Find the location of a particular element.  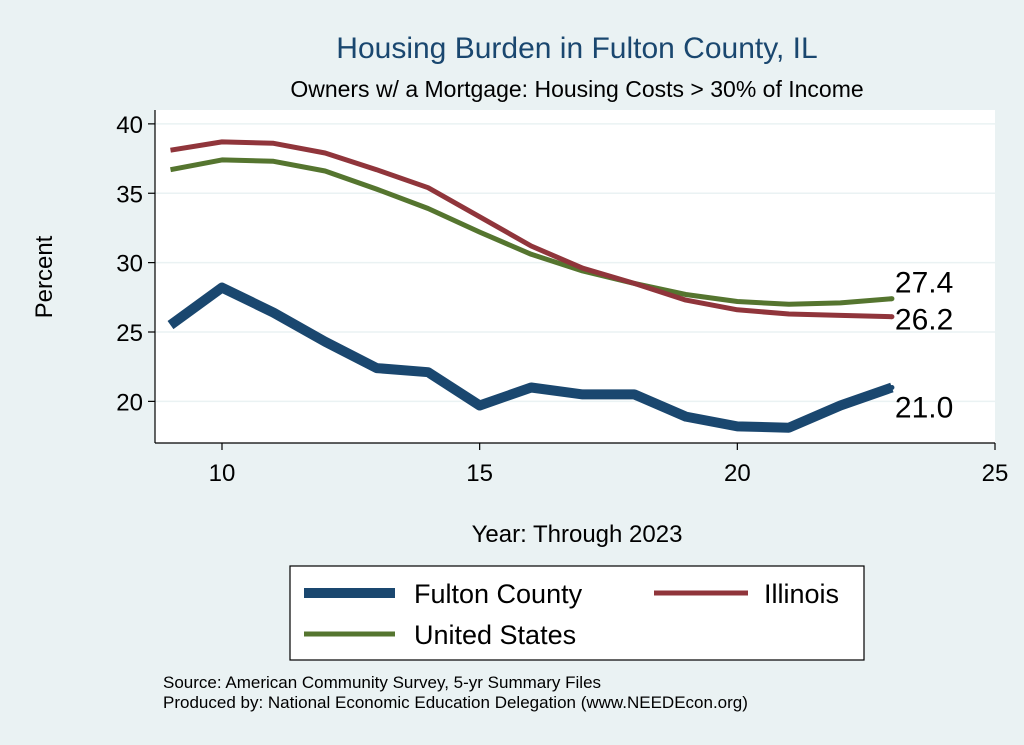

legend: Fulton County Illinois United States is located at coordinates (577, 613).